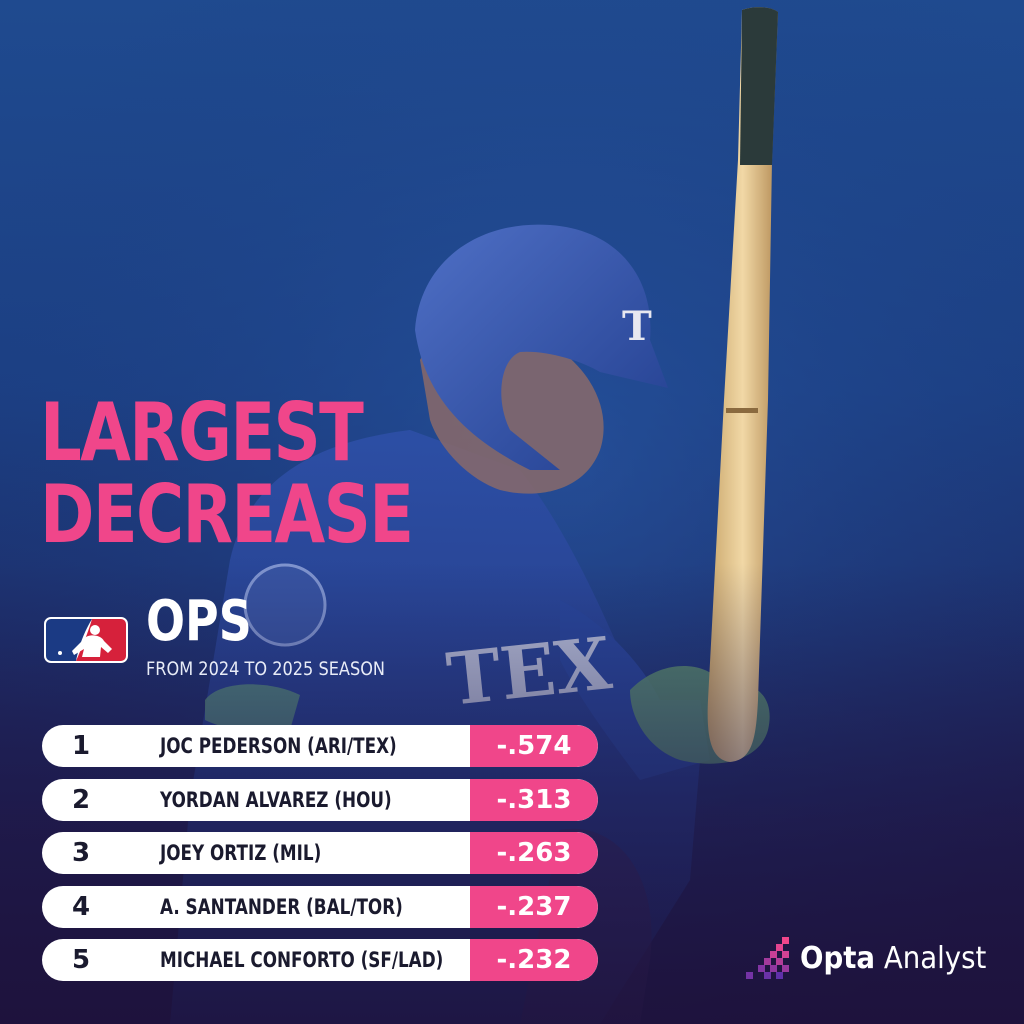 This screenshot has width=1024, height=1024. I want to click on player-name: A. SANTANDER (BAL/TOR), so click(281, 906).